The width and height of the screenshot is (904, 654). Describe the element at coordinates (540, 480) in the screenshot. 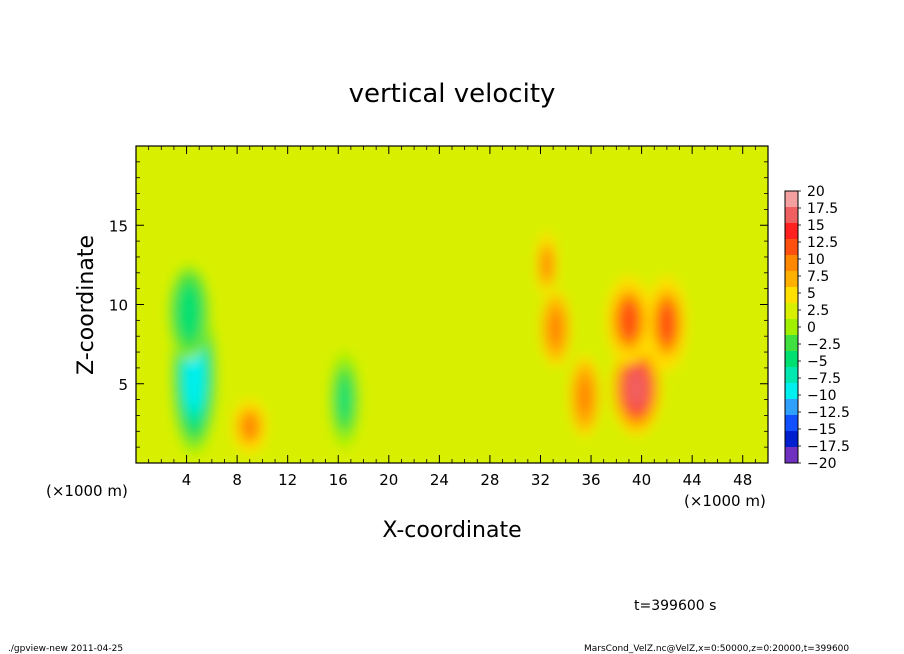

I see `x-tick-label: 32` at that location.